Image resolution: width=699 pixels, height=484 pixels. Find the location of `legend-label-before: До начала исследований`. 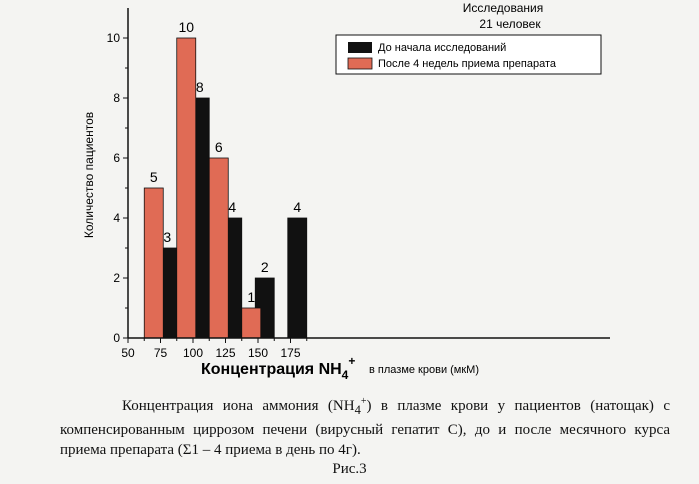

legend-label-before: До начала исследований is located at coordinates (442, 48).